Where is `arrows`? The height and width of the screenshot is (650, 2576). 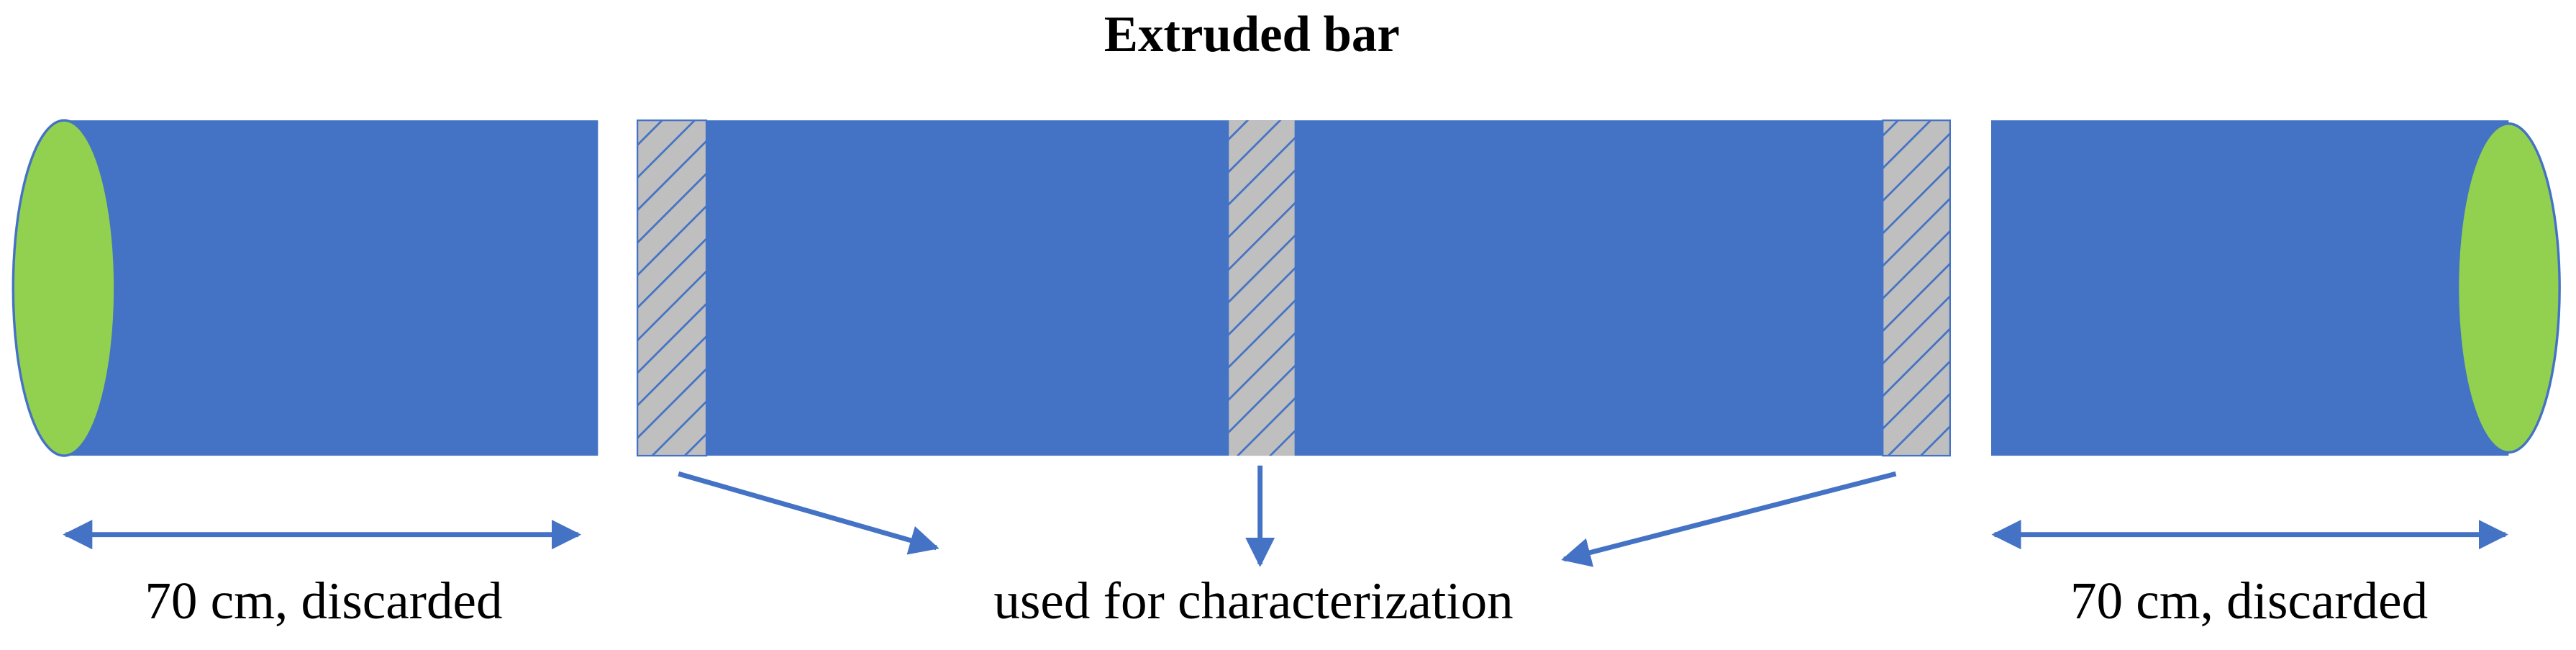 arrows is located at coordinates (1285, 516).